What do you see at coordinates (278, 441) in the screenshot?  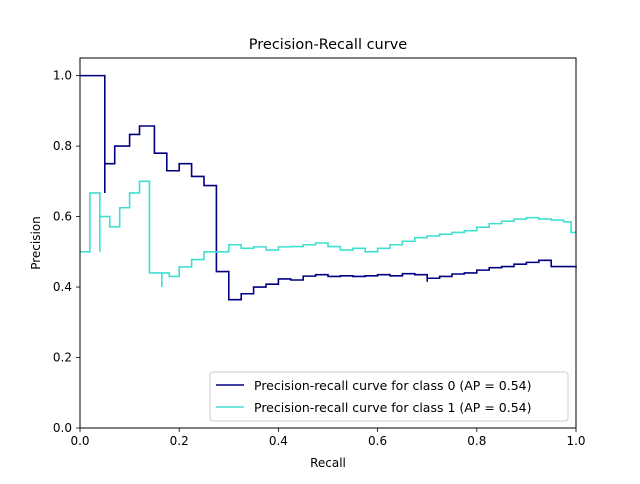 I see `x-tick-label: 0.4` at bounding box center [278, 441].